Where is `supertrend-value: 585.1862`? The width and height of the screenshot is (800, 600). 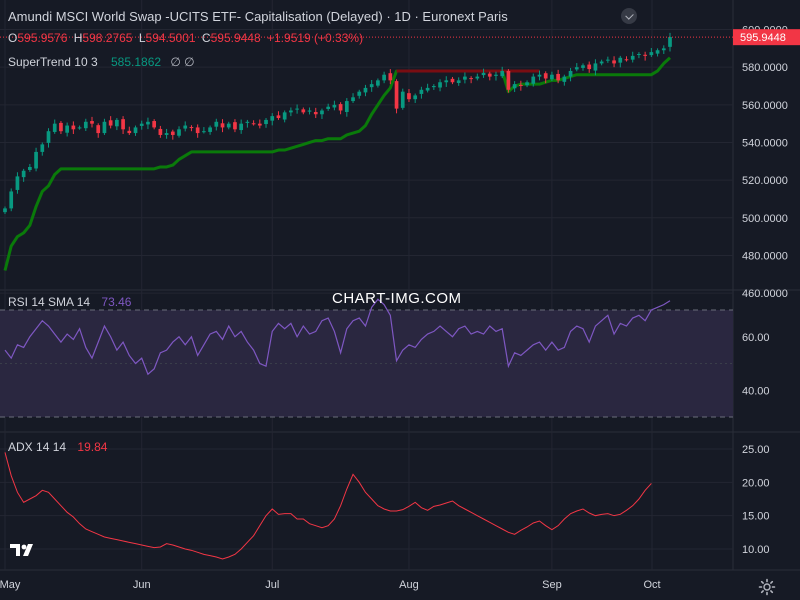
supertrend-value: 585.1862 is located at coordinates (136, 62).